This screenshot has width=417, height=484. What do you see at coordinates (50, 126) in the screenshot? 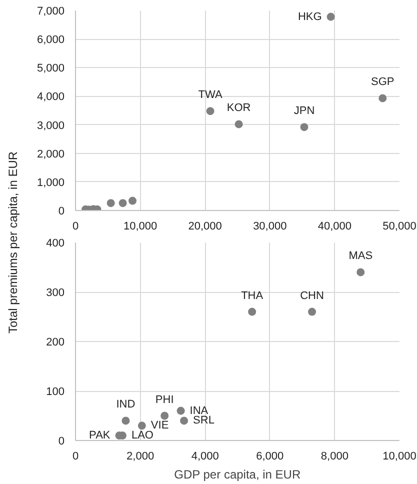
I see `y-tick-label: 3,000` at bounding box center [50, 126].